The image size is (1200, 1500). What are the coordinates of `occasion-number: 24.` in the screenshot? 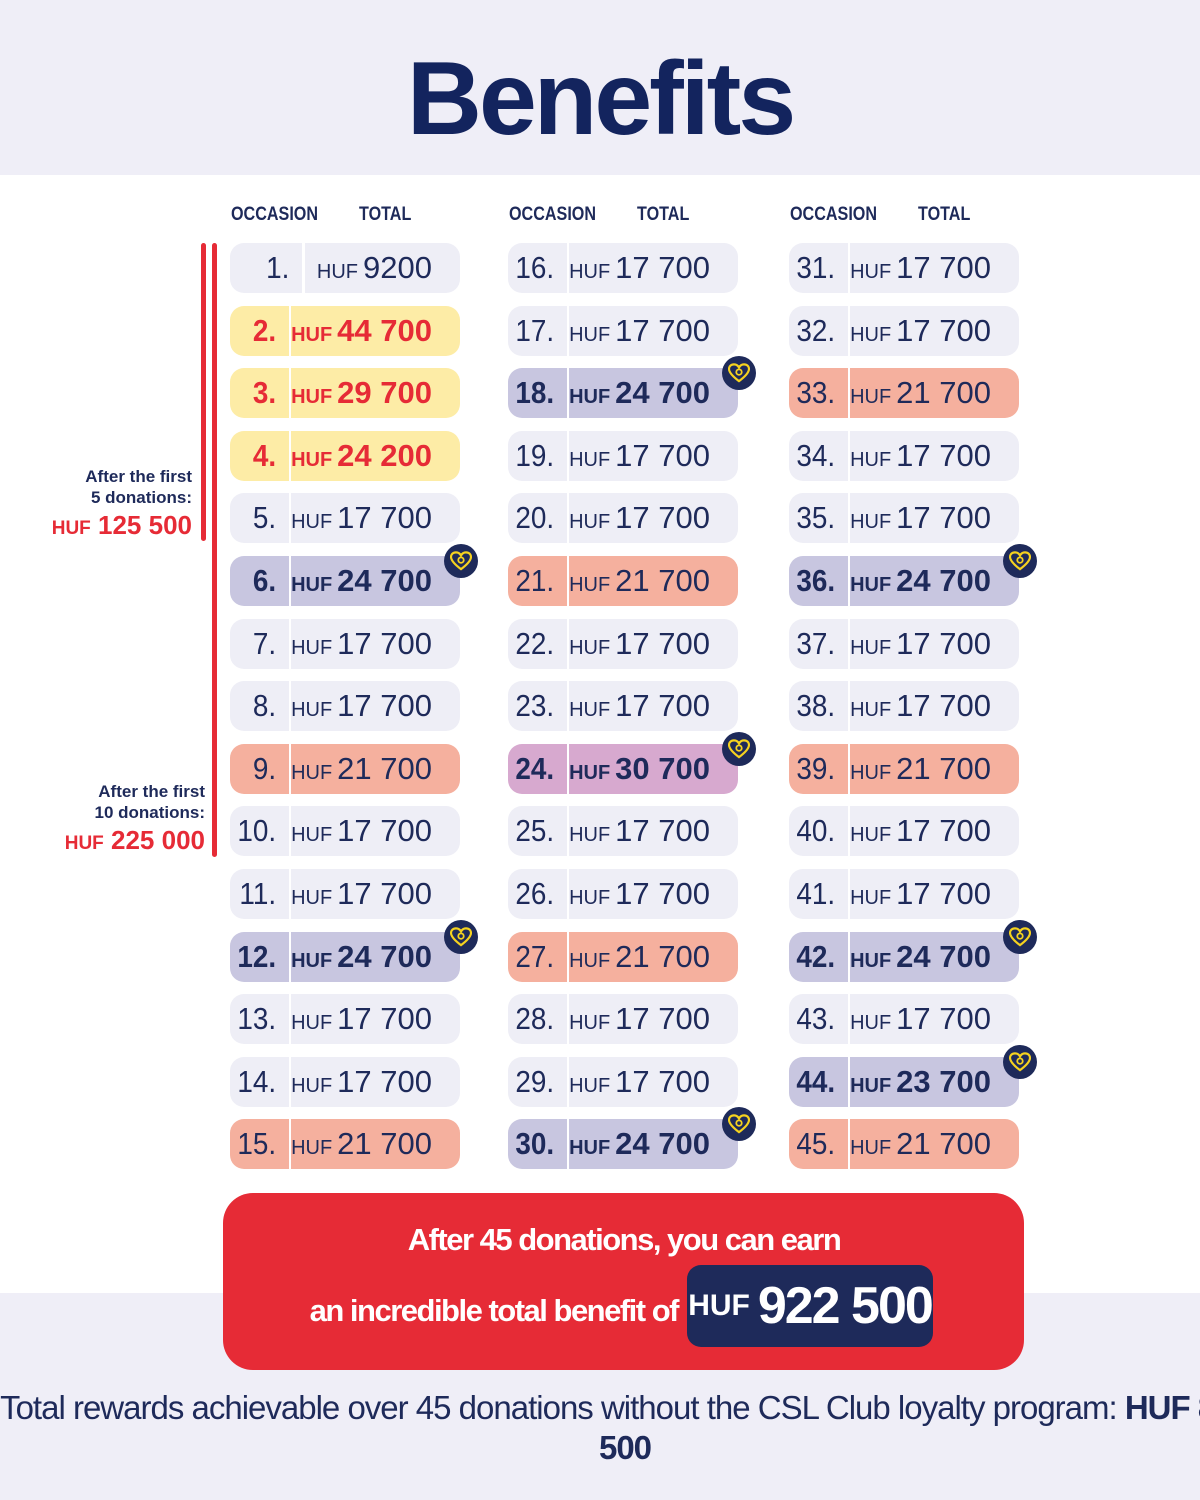 It's located at (535, 768).